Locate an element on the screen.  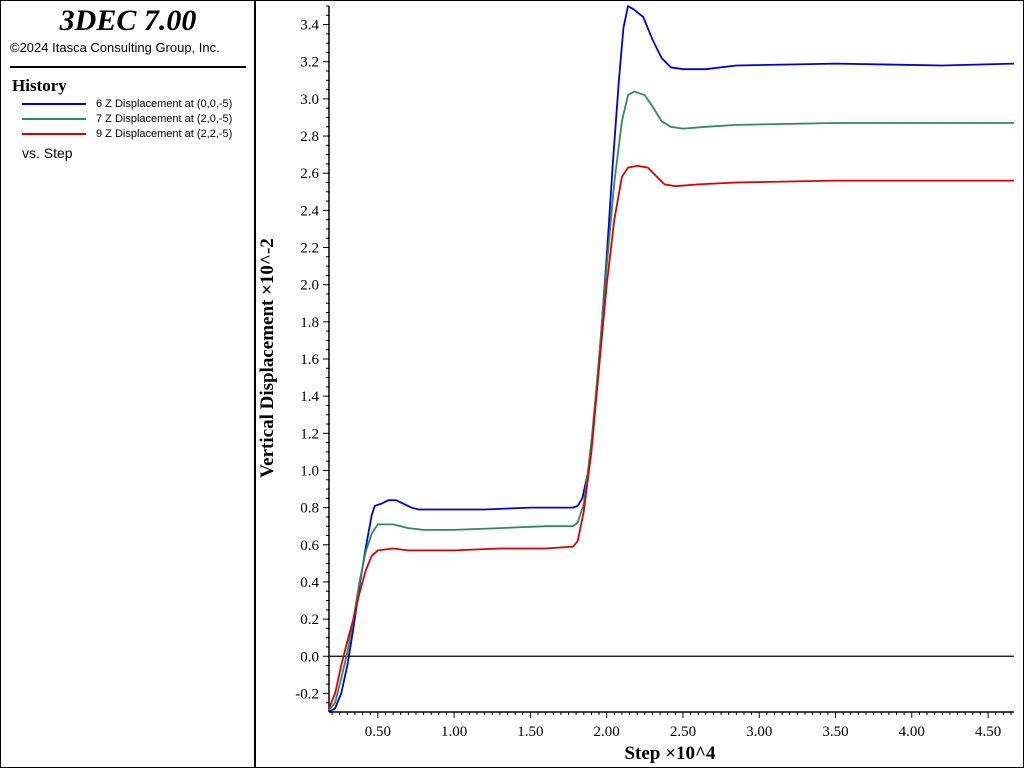
y-tick-label: 2.8 is located at coordinates (309, 137).